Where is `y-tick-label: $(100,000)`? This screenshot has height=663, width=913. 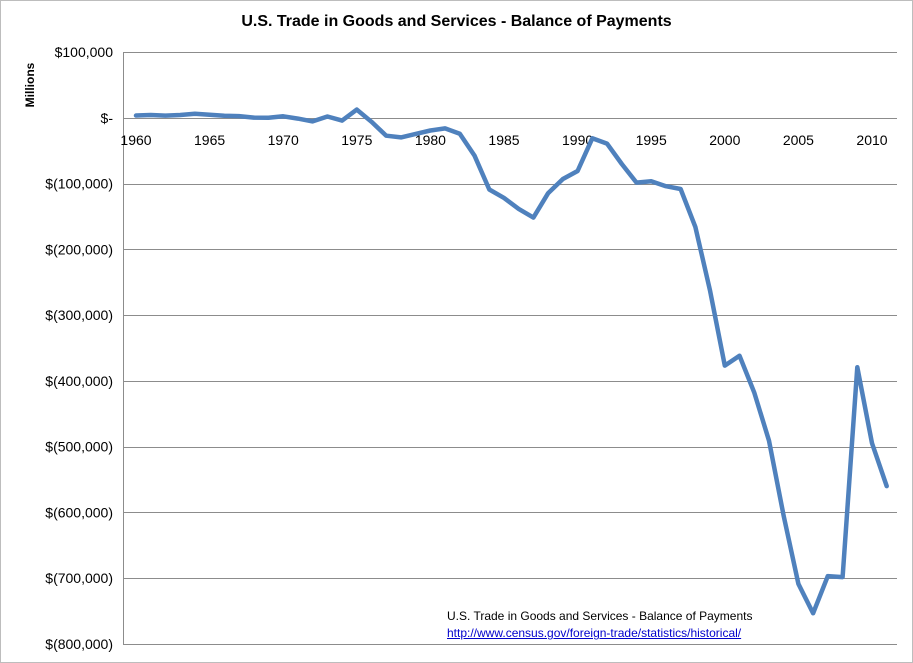 y-tick-label: $(100,000) is located at coordinates (79, 184).